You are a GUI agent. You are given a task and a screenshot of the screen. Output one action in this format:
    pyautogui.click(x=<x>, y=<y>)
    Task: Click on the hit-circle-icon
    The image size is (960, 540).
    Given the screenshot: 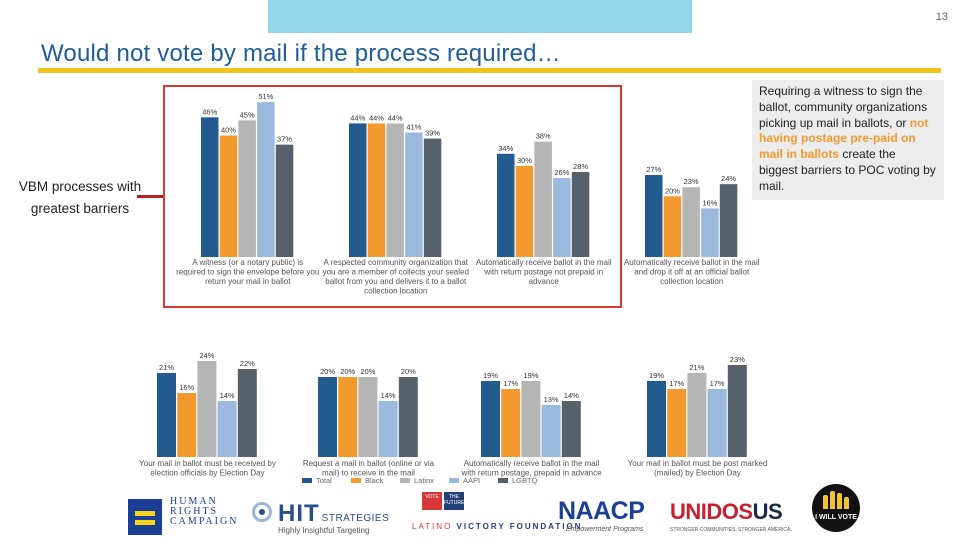 What is the action you would take?
    pyautogui.click(x=262, y=512)
    